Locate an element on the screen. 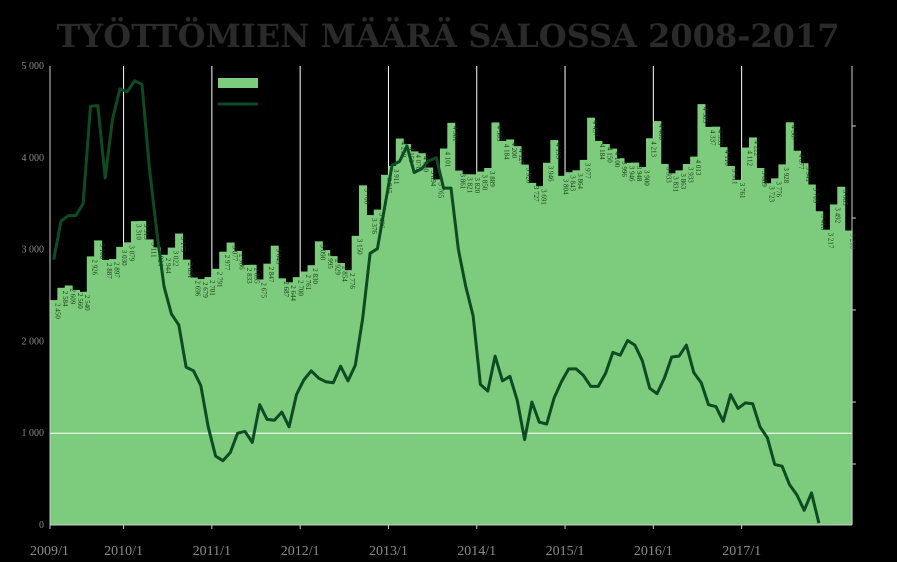 The width and height of the screenshot is (897, 562). bar-data-label: 2 687 is located at coordinates (286, 289).